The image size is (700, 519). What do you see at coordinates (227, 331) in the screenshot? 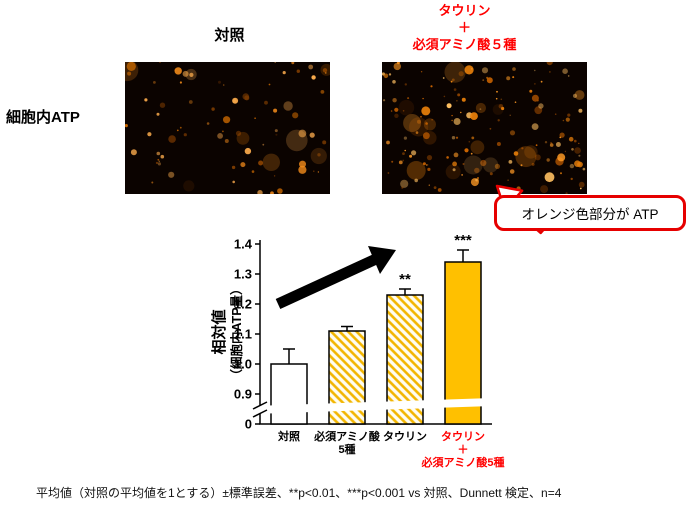
I see `svg-text:相対値（細胞内ATP量）: 相対値 （細胞内ATP量）` at bounding box center [227, 331].